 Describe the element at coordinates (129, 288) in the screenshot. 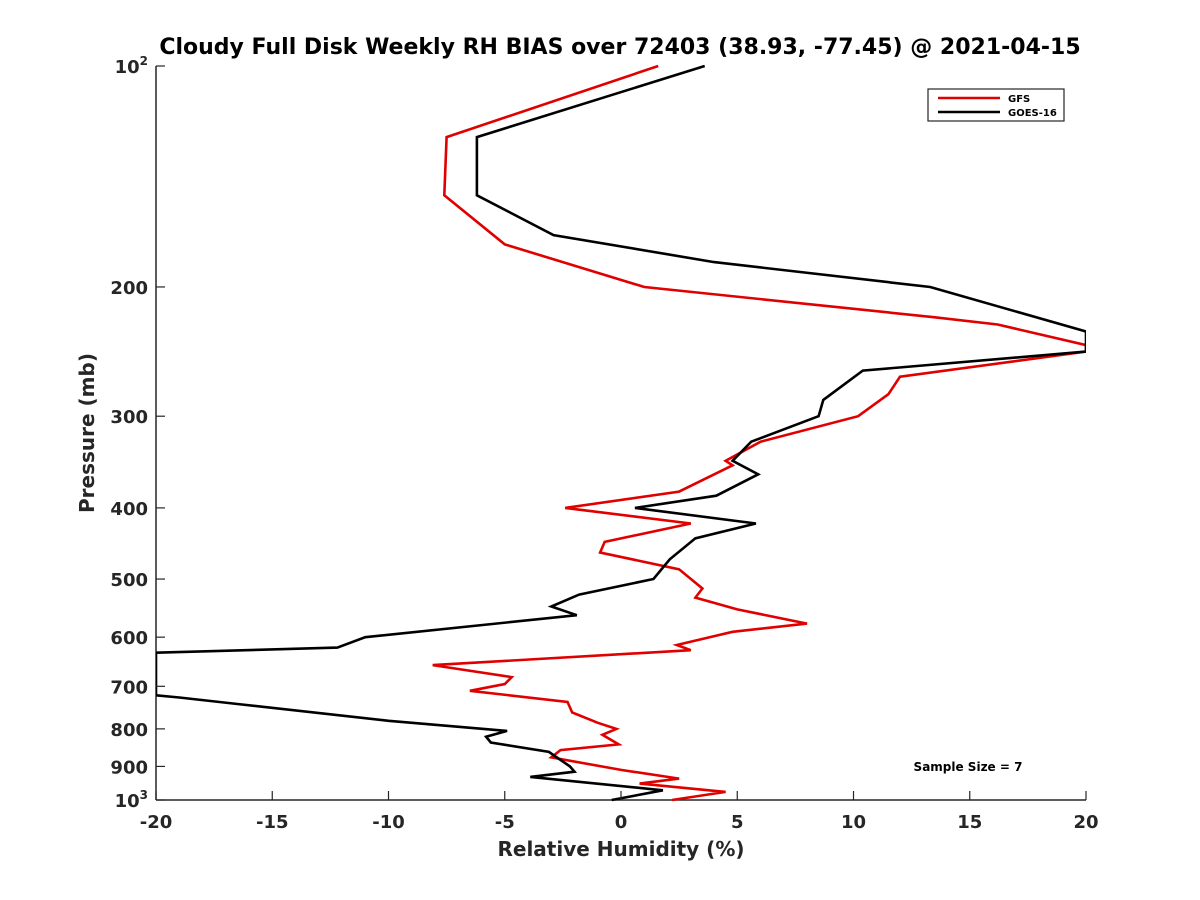

I see `y-tick-label: 200` at that location.